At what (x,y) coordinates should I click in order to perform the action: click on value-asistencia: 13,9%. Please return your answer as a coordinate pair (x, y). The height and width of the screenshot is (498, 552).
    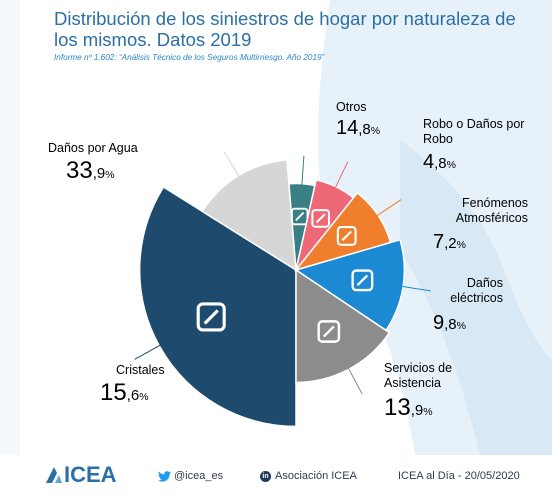
    Looking at the image, I should click on (408, 410).